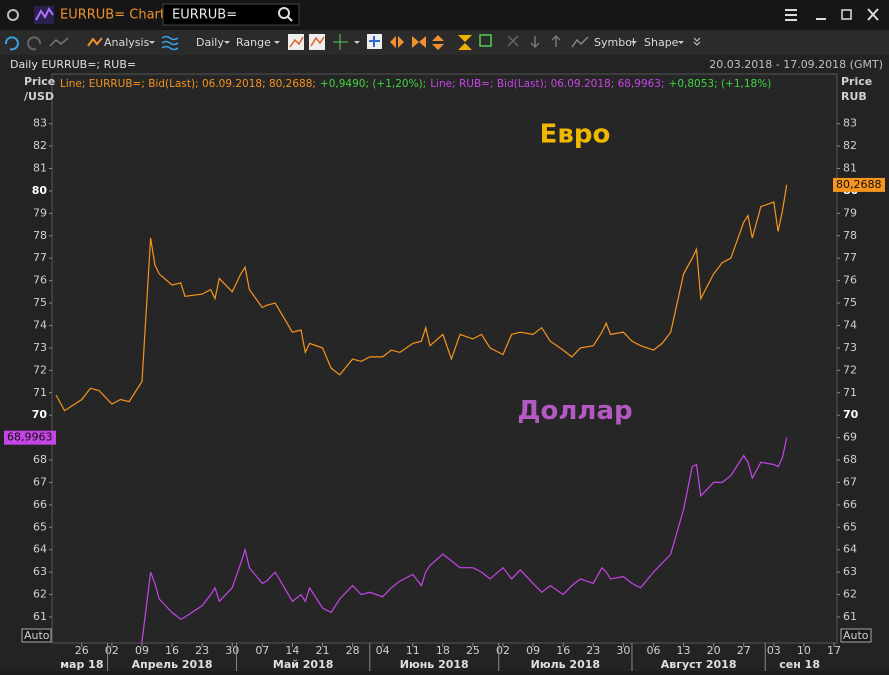  I want to click on y-tick-label: 78, so click(40, 235).